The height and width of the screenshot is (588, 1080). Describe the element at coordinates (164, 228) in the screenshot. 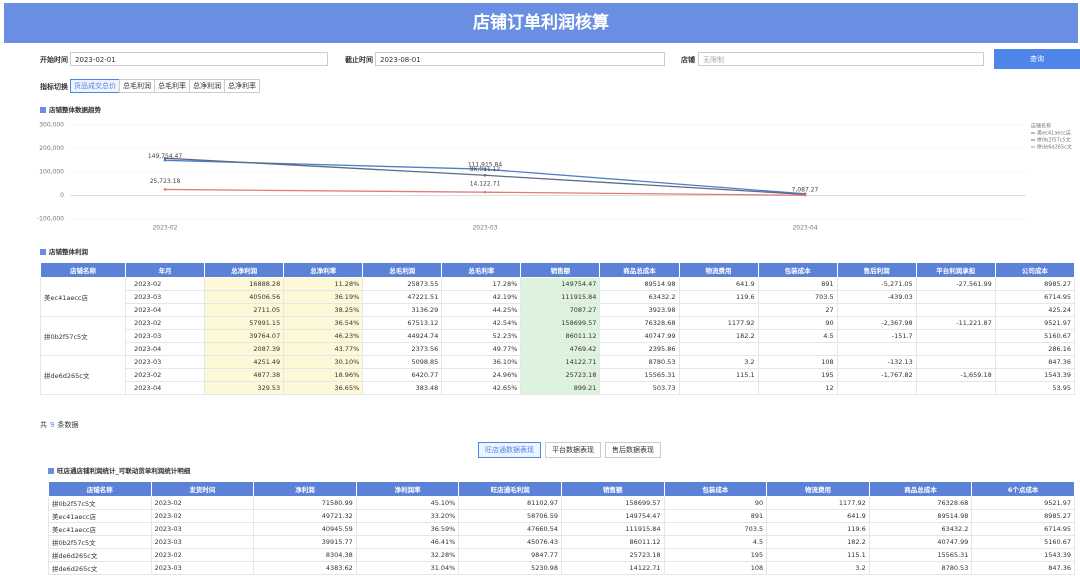

I see `x-tick-label: 2023-02` at that location.